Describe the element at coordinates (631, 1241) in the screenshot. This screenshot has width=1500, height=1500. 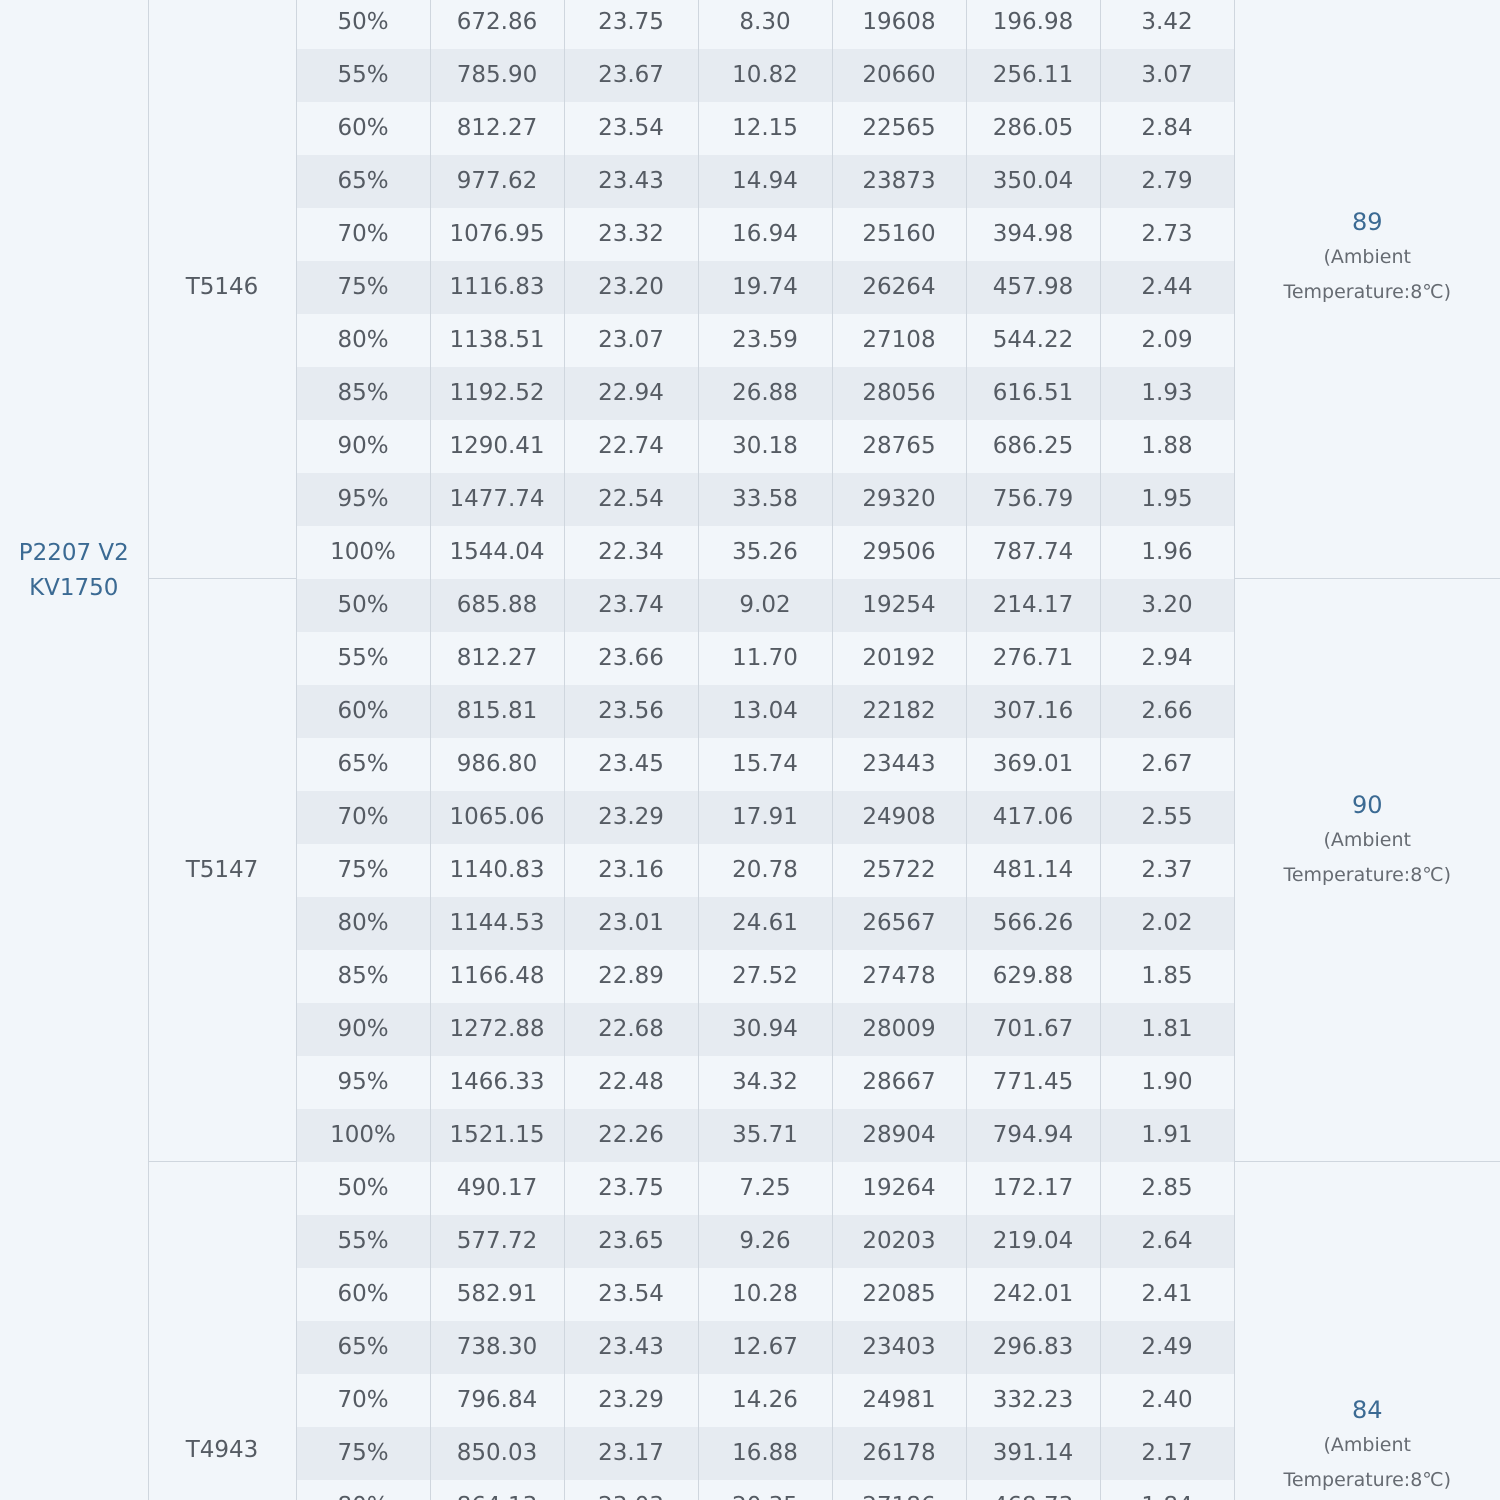
I see `voltage-cell: 23.65` at that location.